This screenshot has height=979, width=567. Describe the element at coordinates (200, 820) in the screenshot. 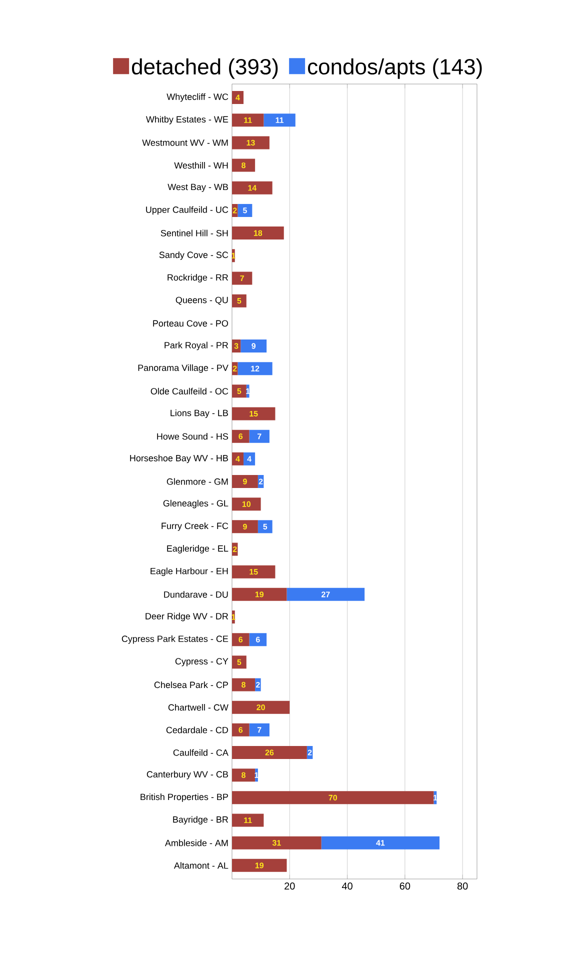

I see `y-tick-label: Bayridge - BR` at that location.